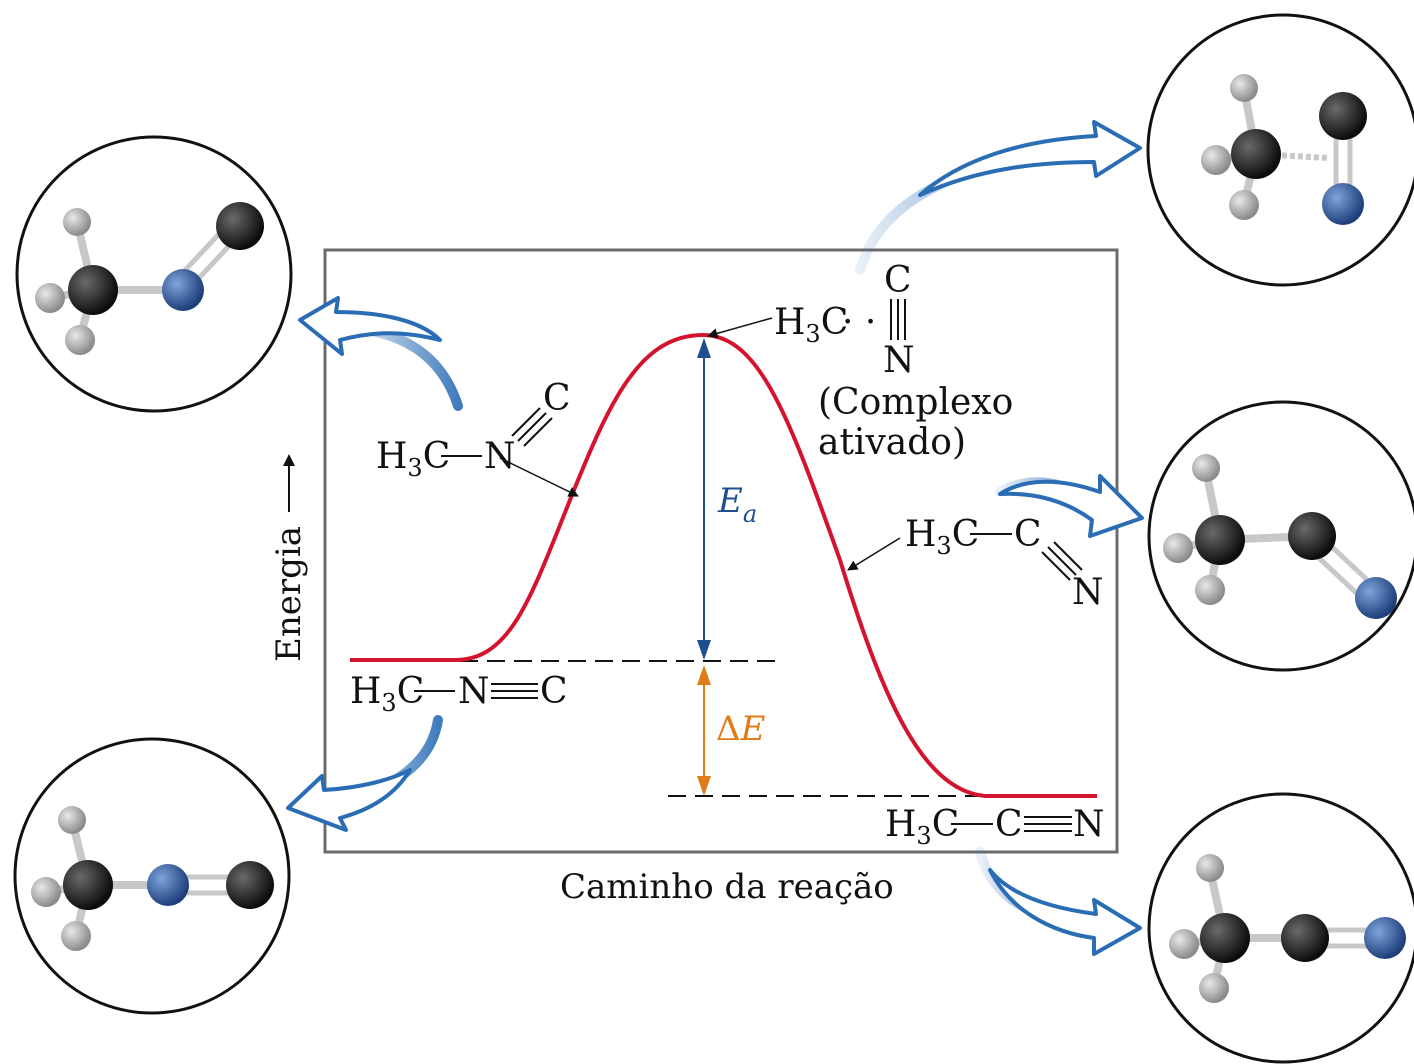  What do you see at coordinates (289, 594) in the screenshot?
I see `y-axis-label: Energia` at bounding box center [289, 594].